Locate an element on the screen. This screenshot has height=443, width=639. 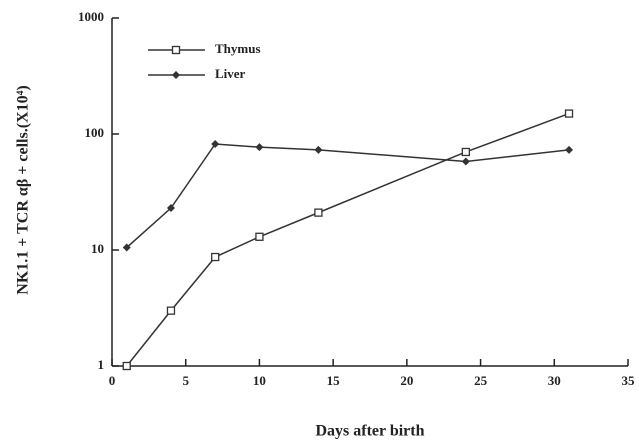
legend-label: Liver is located at coordinates (230, 73).